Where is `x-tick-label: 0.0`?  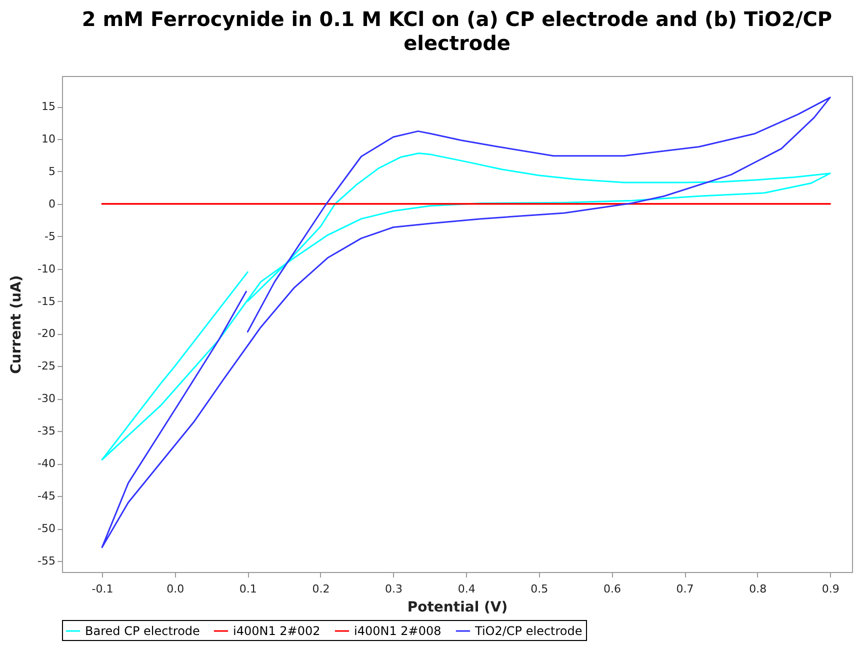
x-tick-label: 0.0 is located at coordinates (175, 589).